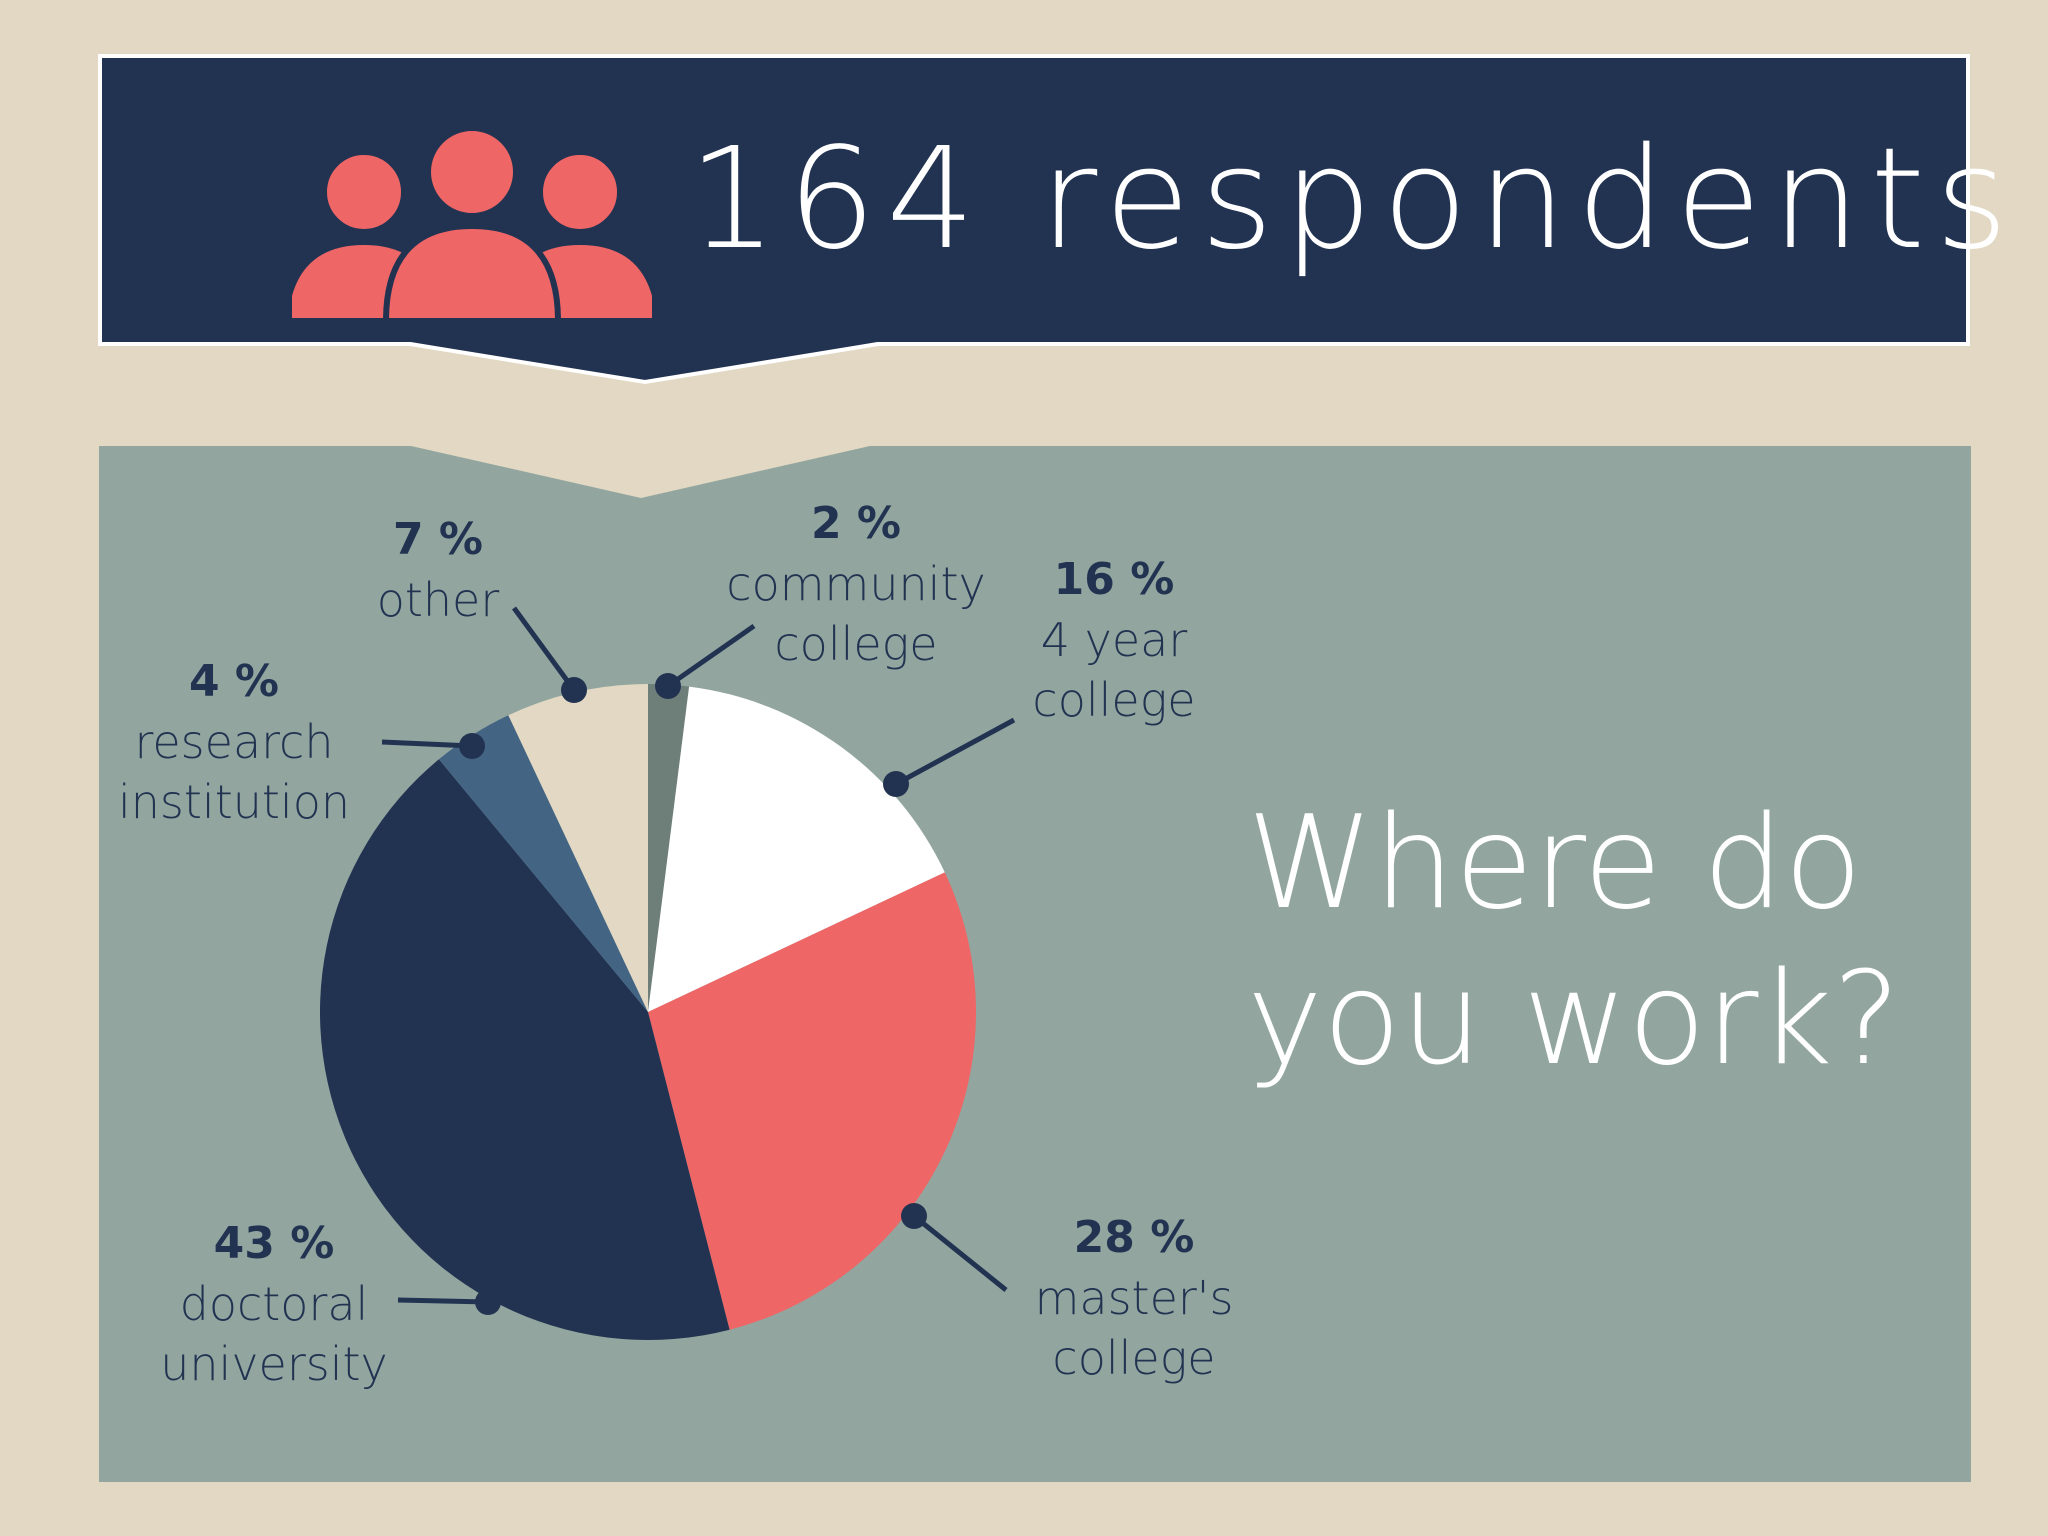 The width and height of the screenshot is (2048, 1536). What do you see at coordinates (274, 1334) in the screenshot?
I see `slice-category: doctoral university` at bounding box center [274, 1334].